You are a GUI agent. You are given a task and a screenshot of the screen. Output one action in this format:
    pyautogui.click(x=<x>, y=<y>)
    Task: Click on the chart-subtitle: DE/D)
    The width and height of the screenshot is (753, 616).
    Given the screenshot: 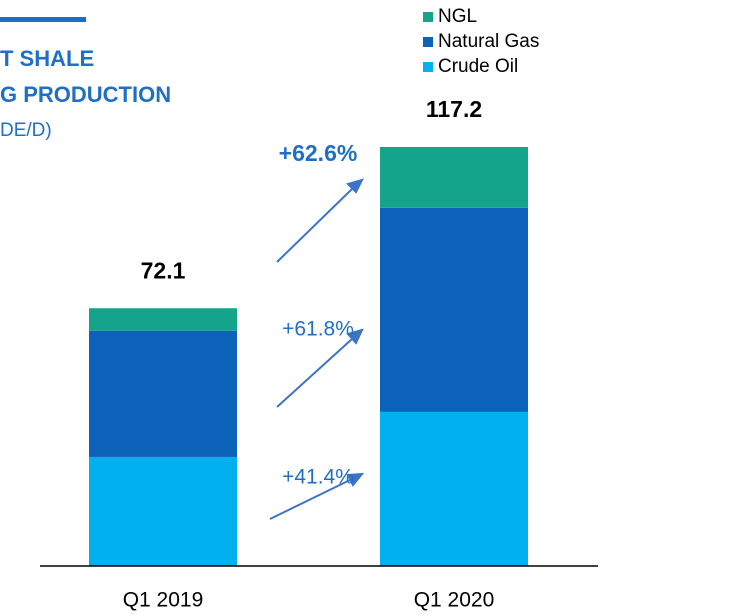 What is the action you would take?
    pyautogui.click(x=26, y=130)
    